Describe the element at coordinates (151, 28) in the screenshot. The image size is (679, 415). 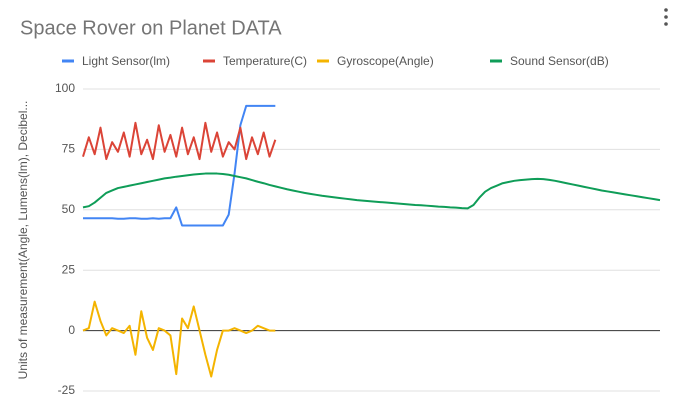
I see `chart-title: Space Rover on Planet DATA` at that location.